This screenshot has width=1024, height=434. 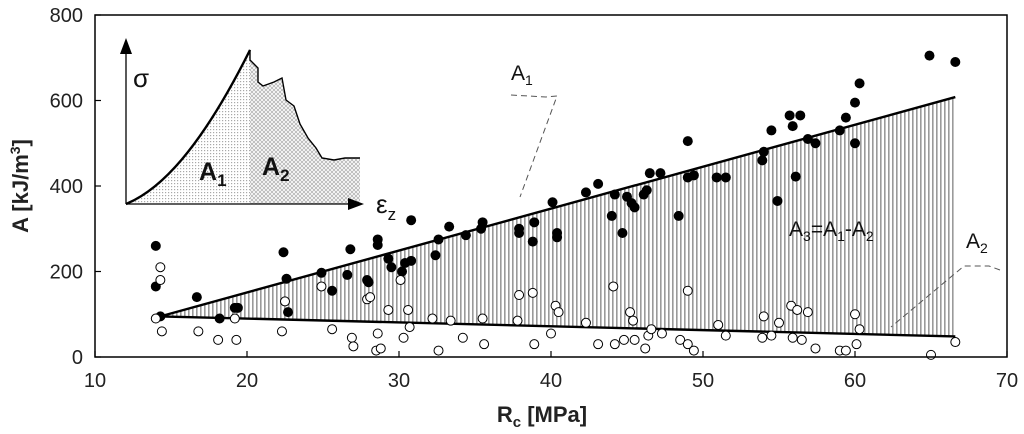 What do you see at coordinates (855, 381) in the screenshot?
I see `x-tick-label: 60` at bounding box center [855, 381].